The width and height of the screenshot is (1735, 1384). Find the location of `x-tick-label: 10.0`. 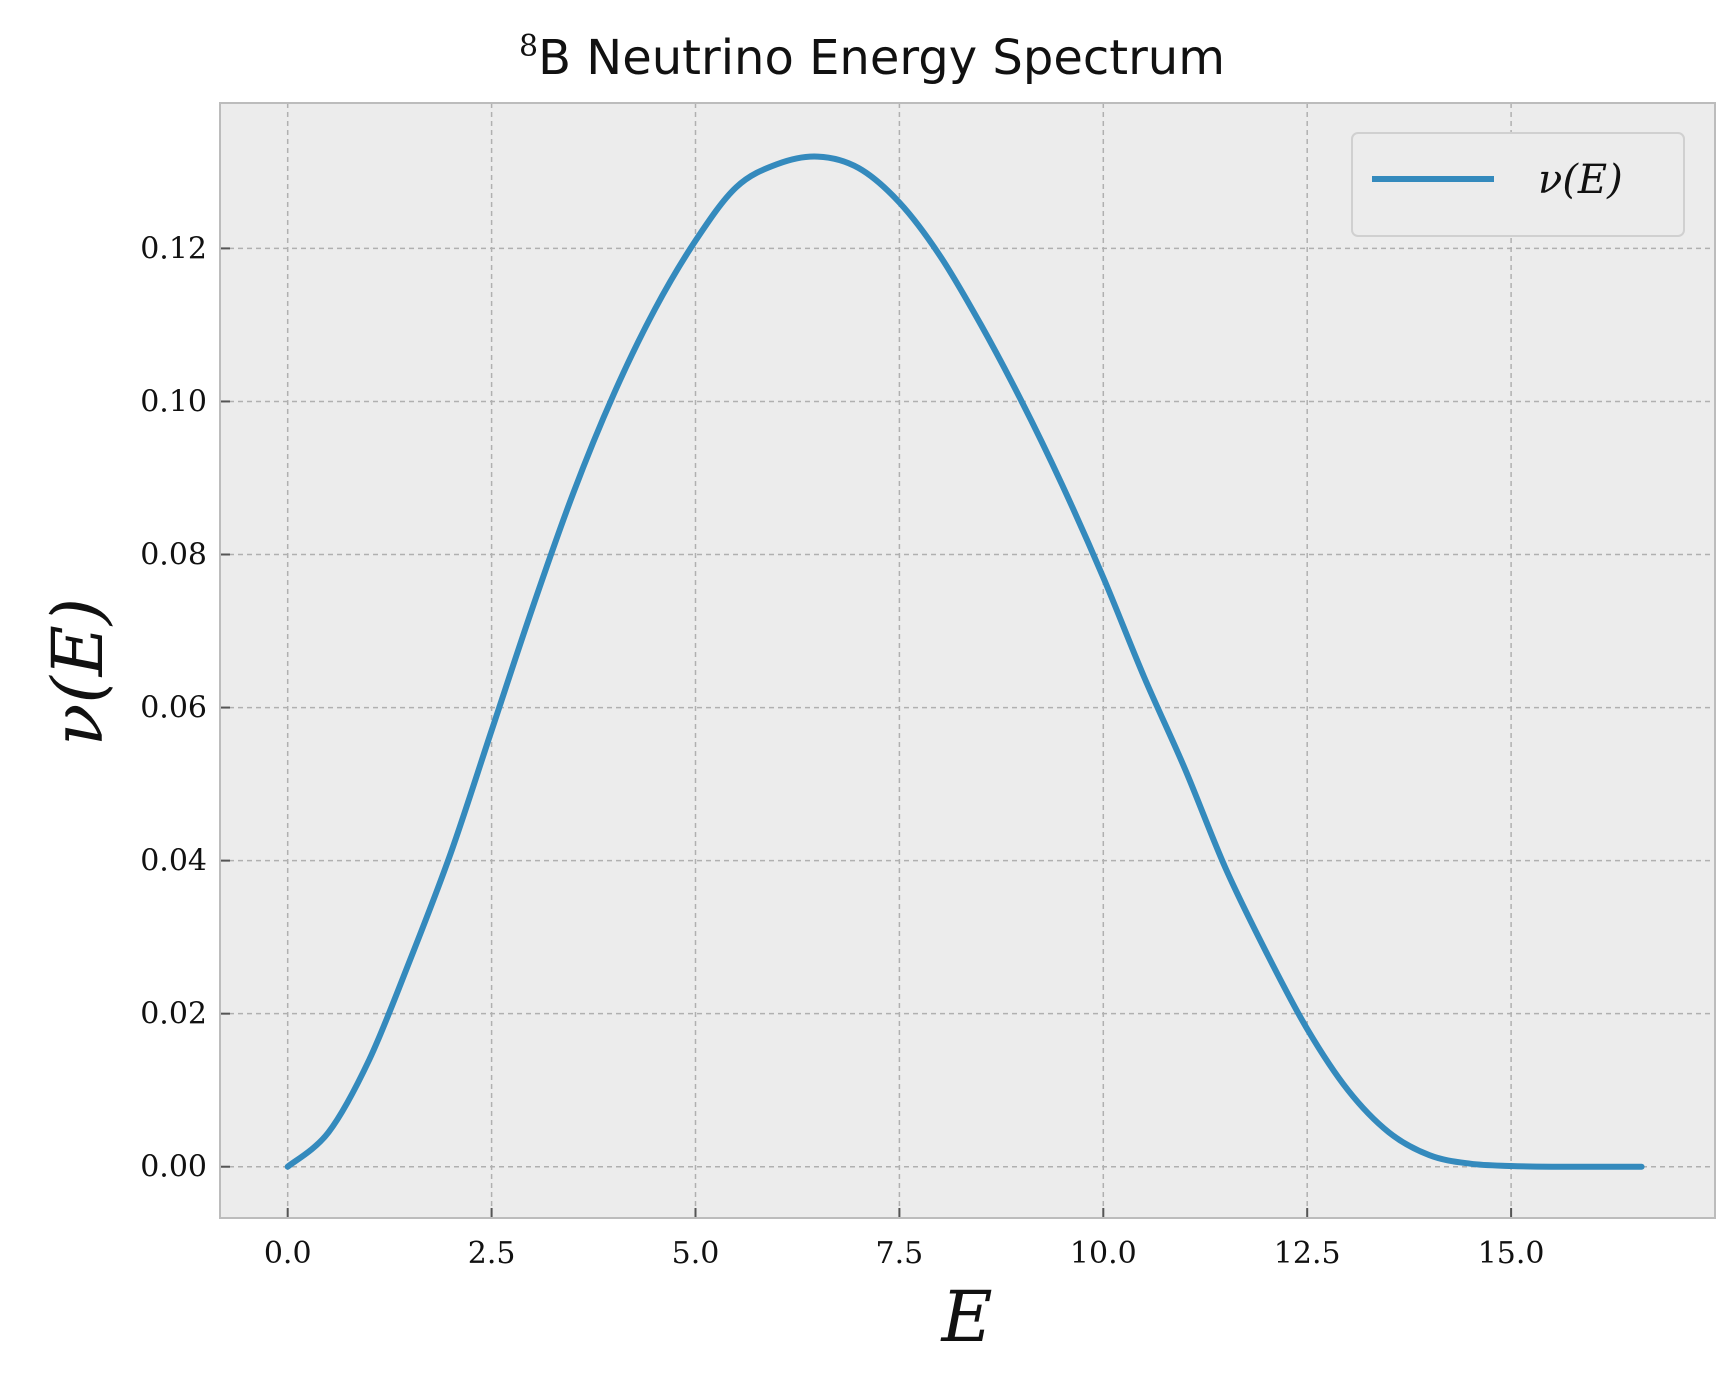

x-tick-label: 10.0 is located at coordinates (1103, 1253).